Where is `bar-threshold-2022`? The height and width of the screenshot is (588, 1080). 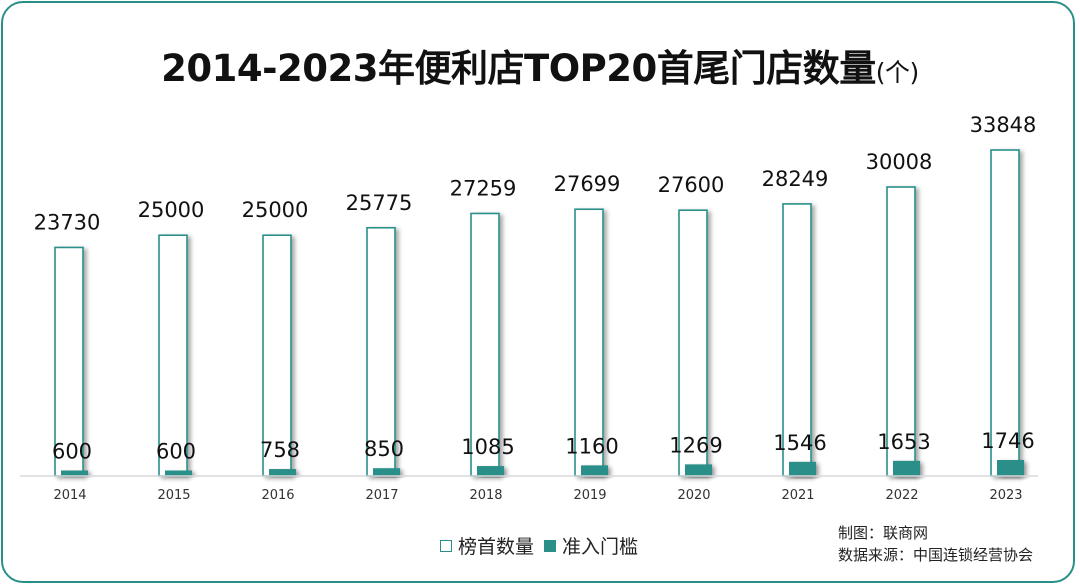 bar-threshold-2022 is located at coordinates (906, 468).